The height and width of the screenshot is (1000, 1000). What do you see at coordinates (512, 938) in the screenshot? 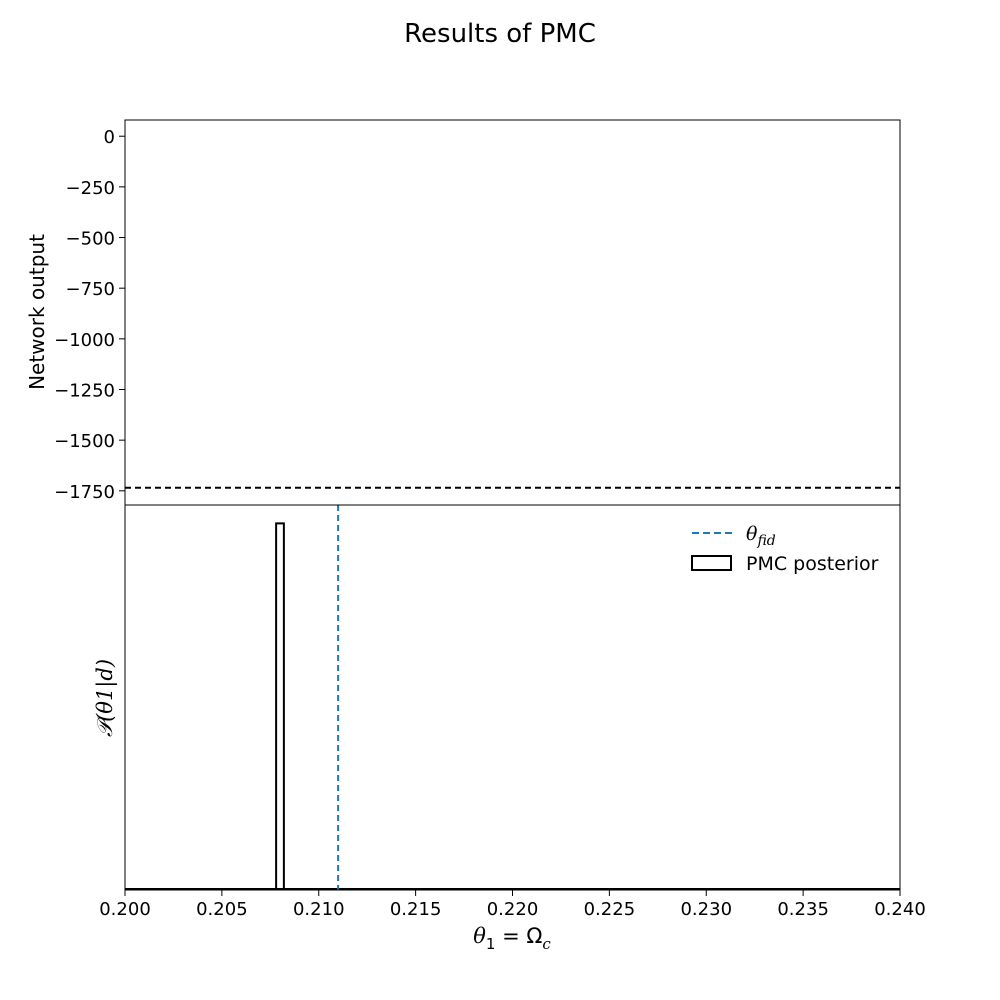
I see `x-axis-label: θ1 = Ωc` at bounding box center [512, 938].